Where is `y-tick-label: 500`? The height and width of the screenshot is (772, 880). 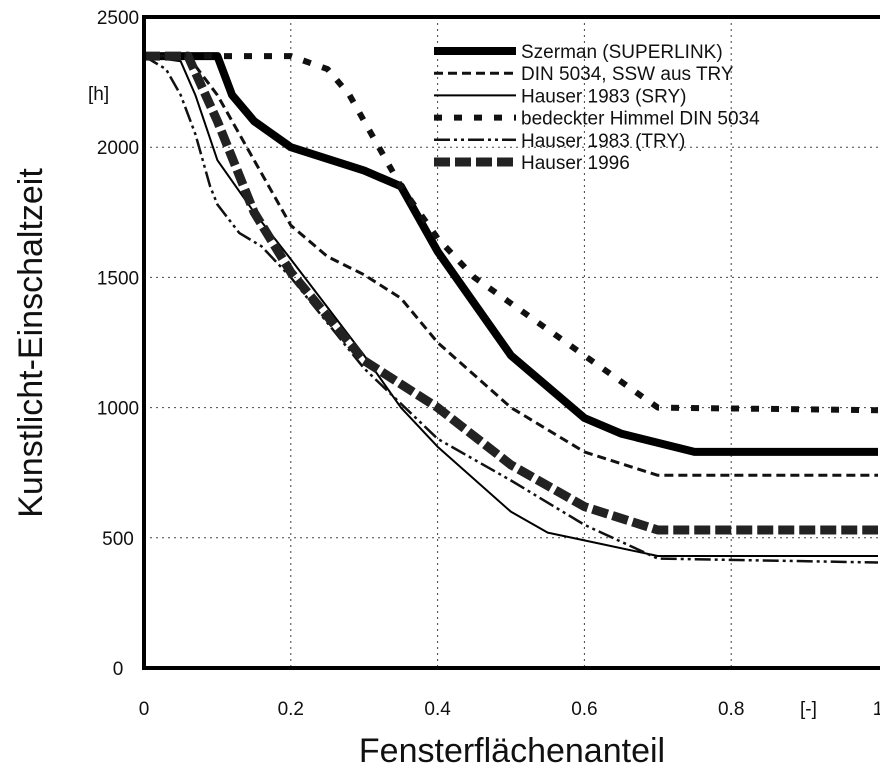 y-tick-label: 500 is located at coordinates (118, 539).